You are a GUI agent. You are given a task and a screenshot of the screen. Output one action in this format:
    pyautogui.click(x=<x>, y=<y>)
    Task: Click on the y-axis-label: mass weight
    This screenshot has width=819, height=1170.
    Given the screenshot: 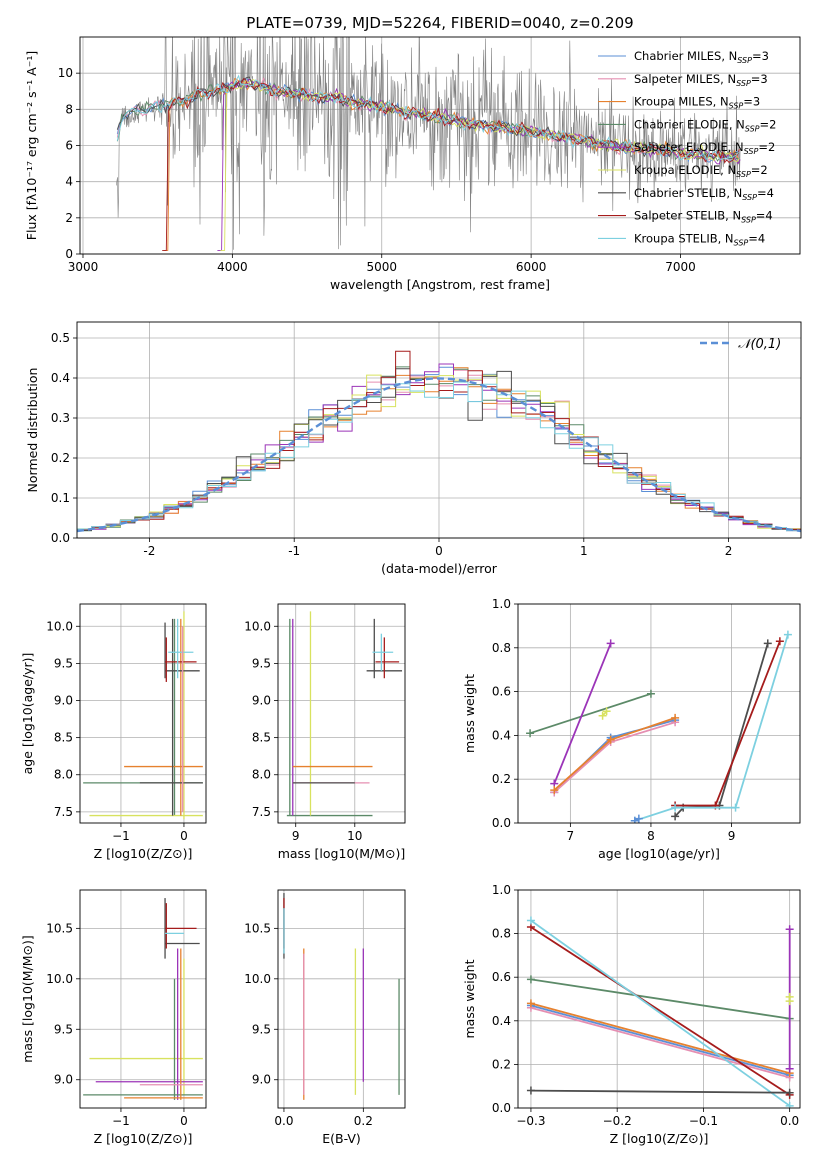 What is the action you would take?
    pyautogui.click(x=469, y=998)
    